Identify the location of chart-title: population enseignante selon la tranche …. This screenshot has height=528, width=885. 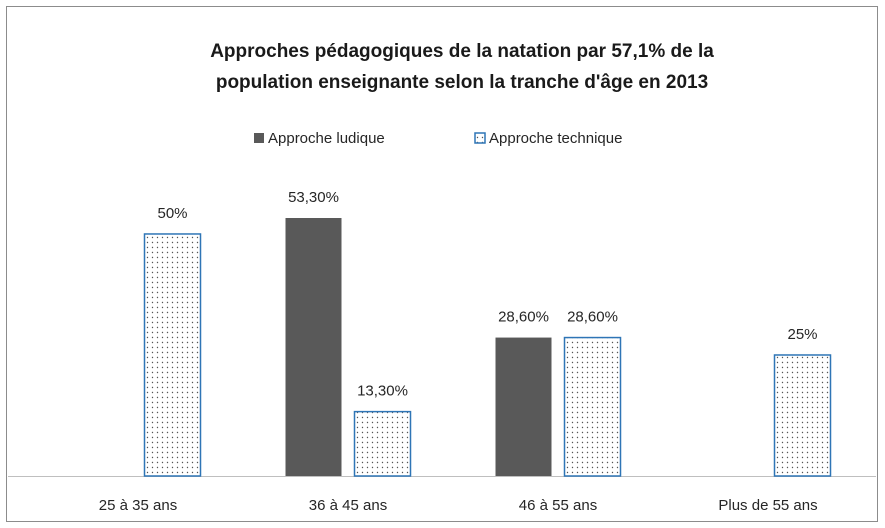
(462, 82).